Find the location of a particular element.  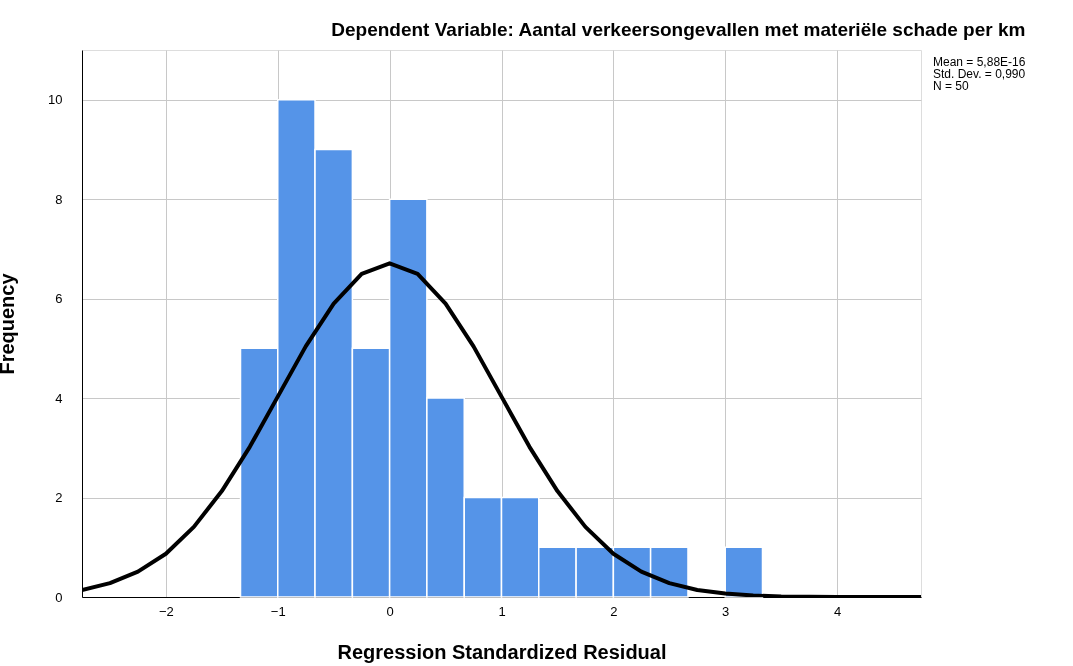

x-tick-label: 1 is located at coordinates (502, 611).